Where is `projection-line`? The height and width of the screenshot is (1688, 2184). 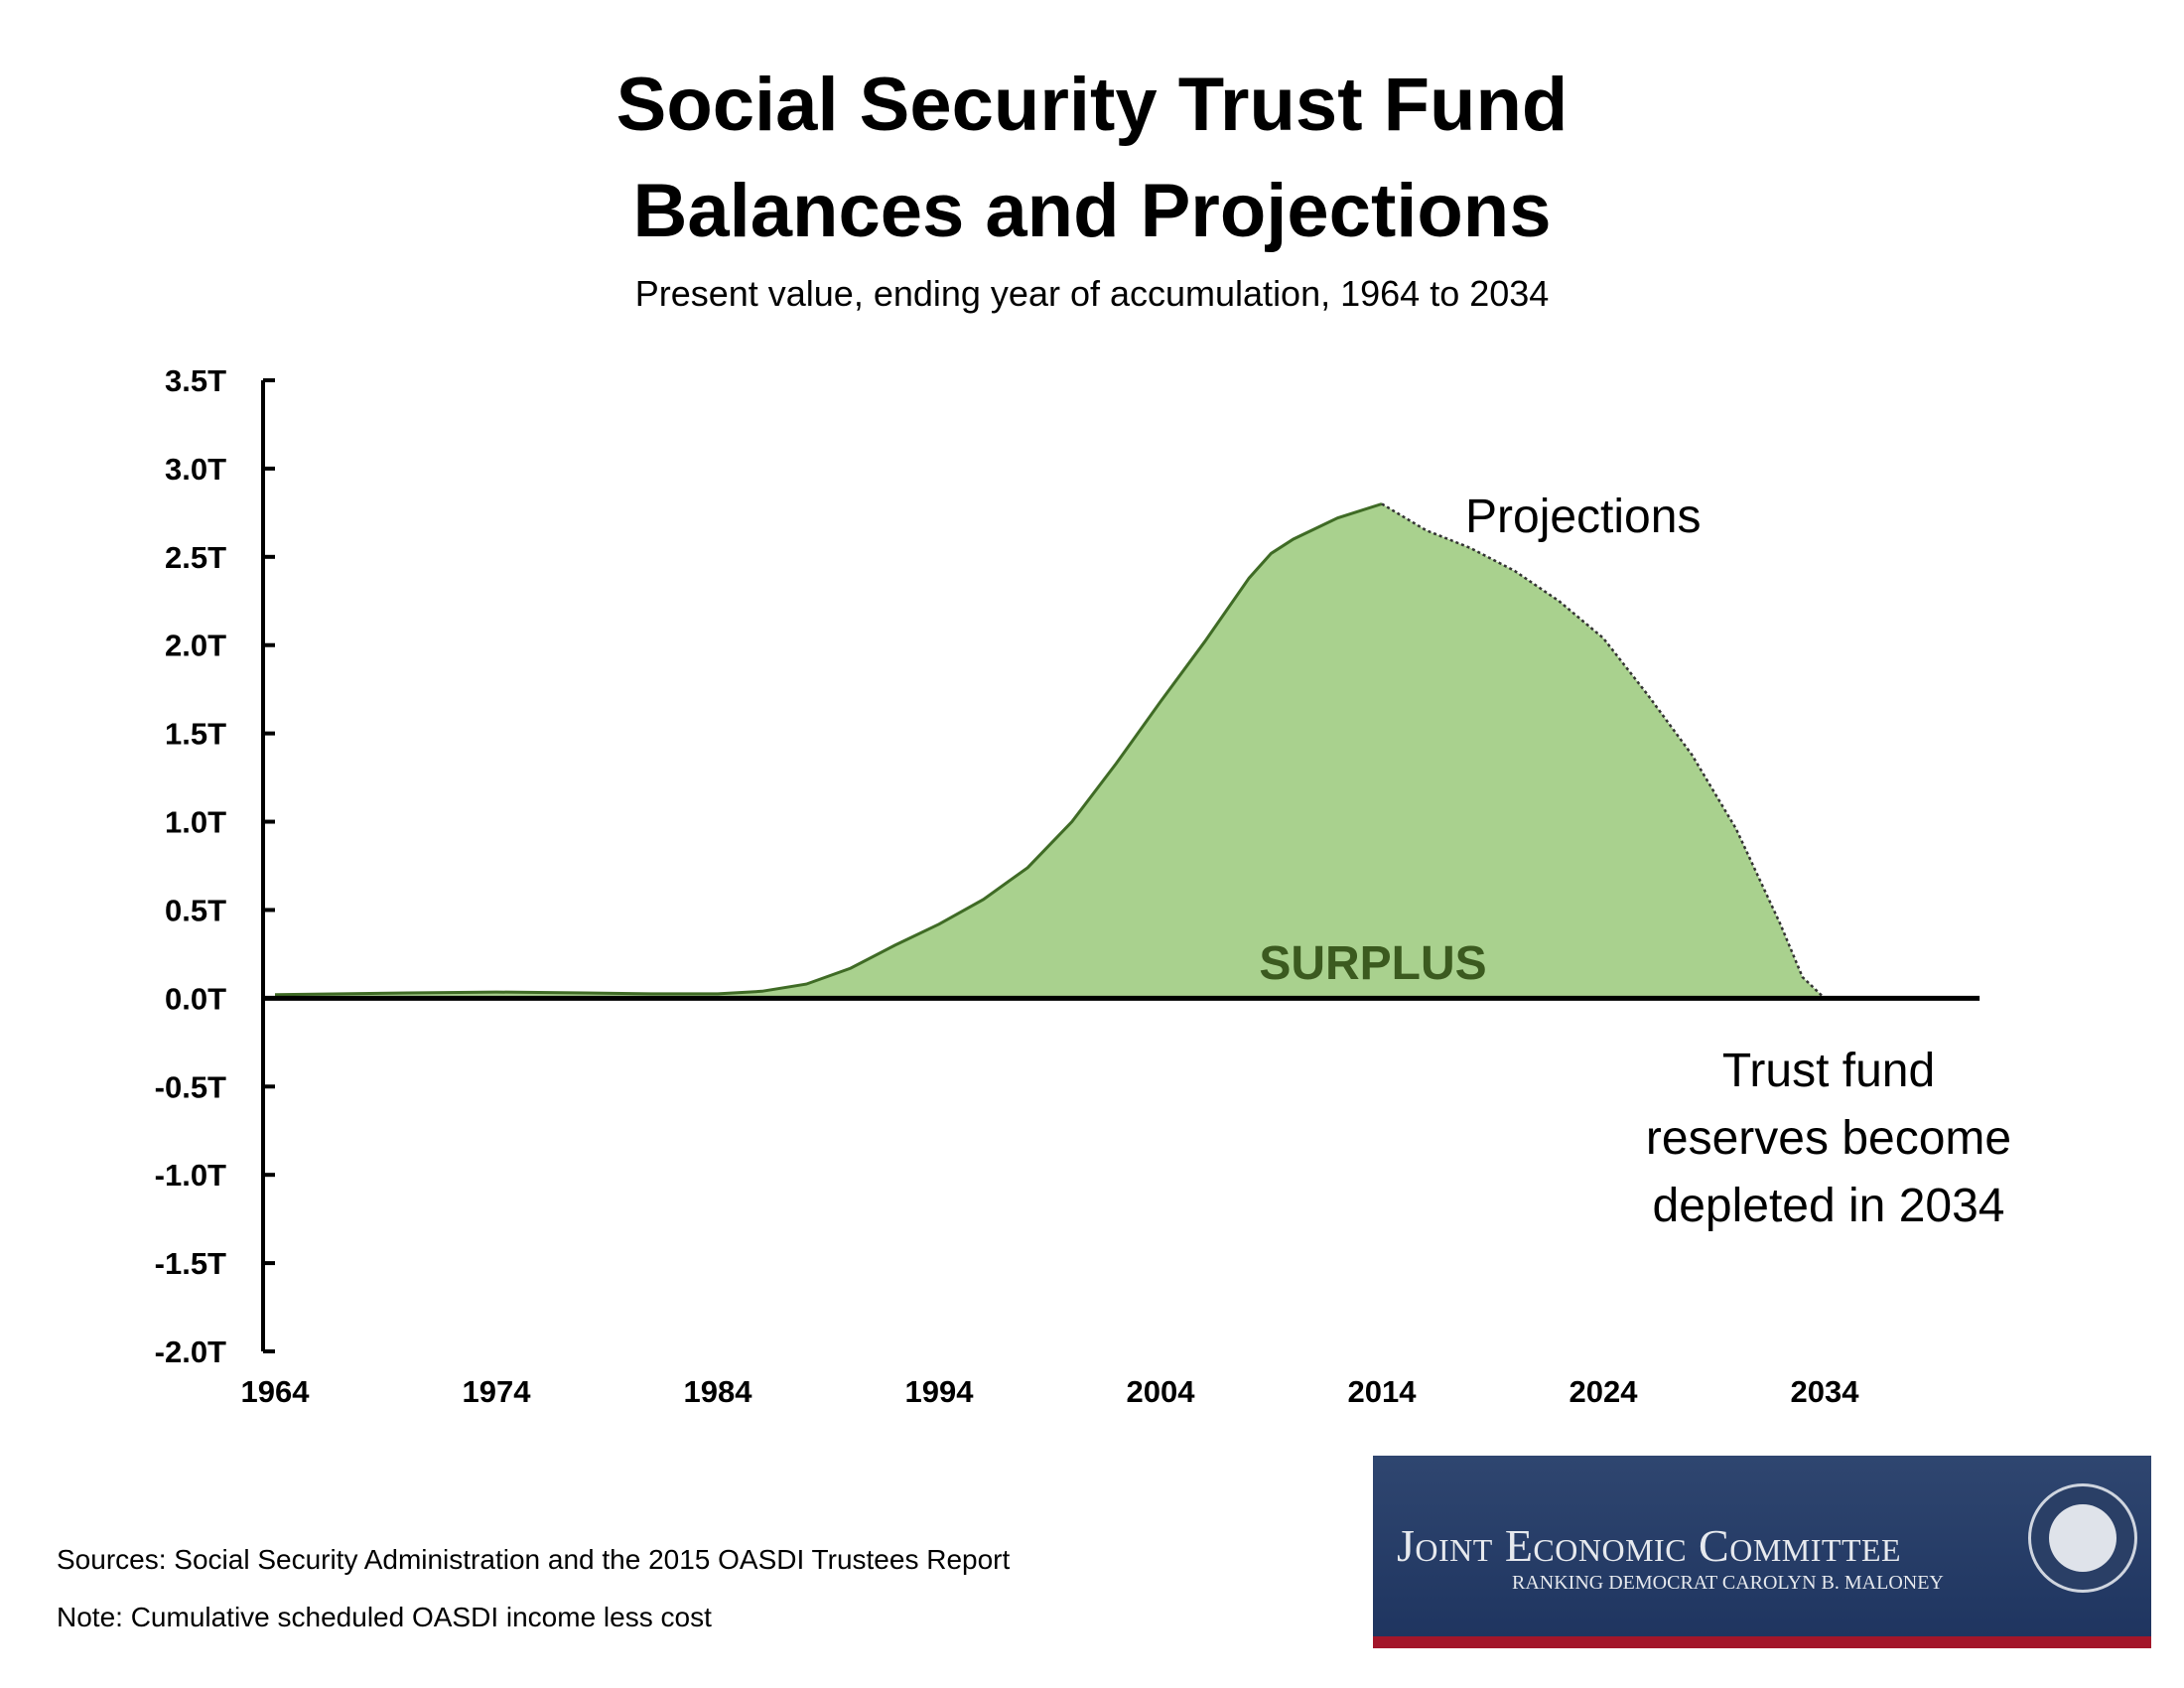
projection-line is located at coordinates (1603, 751).